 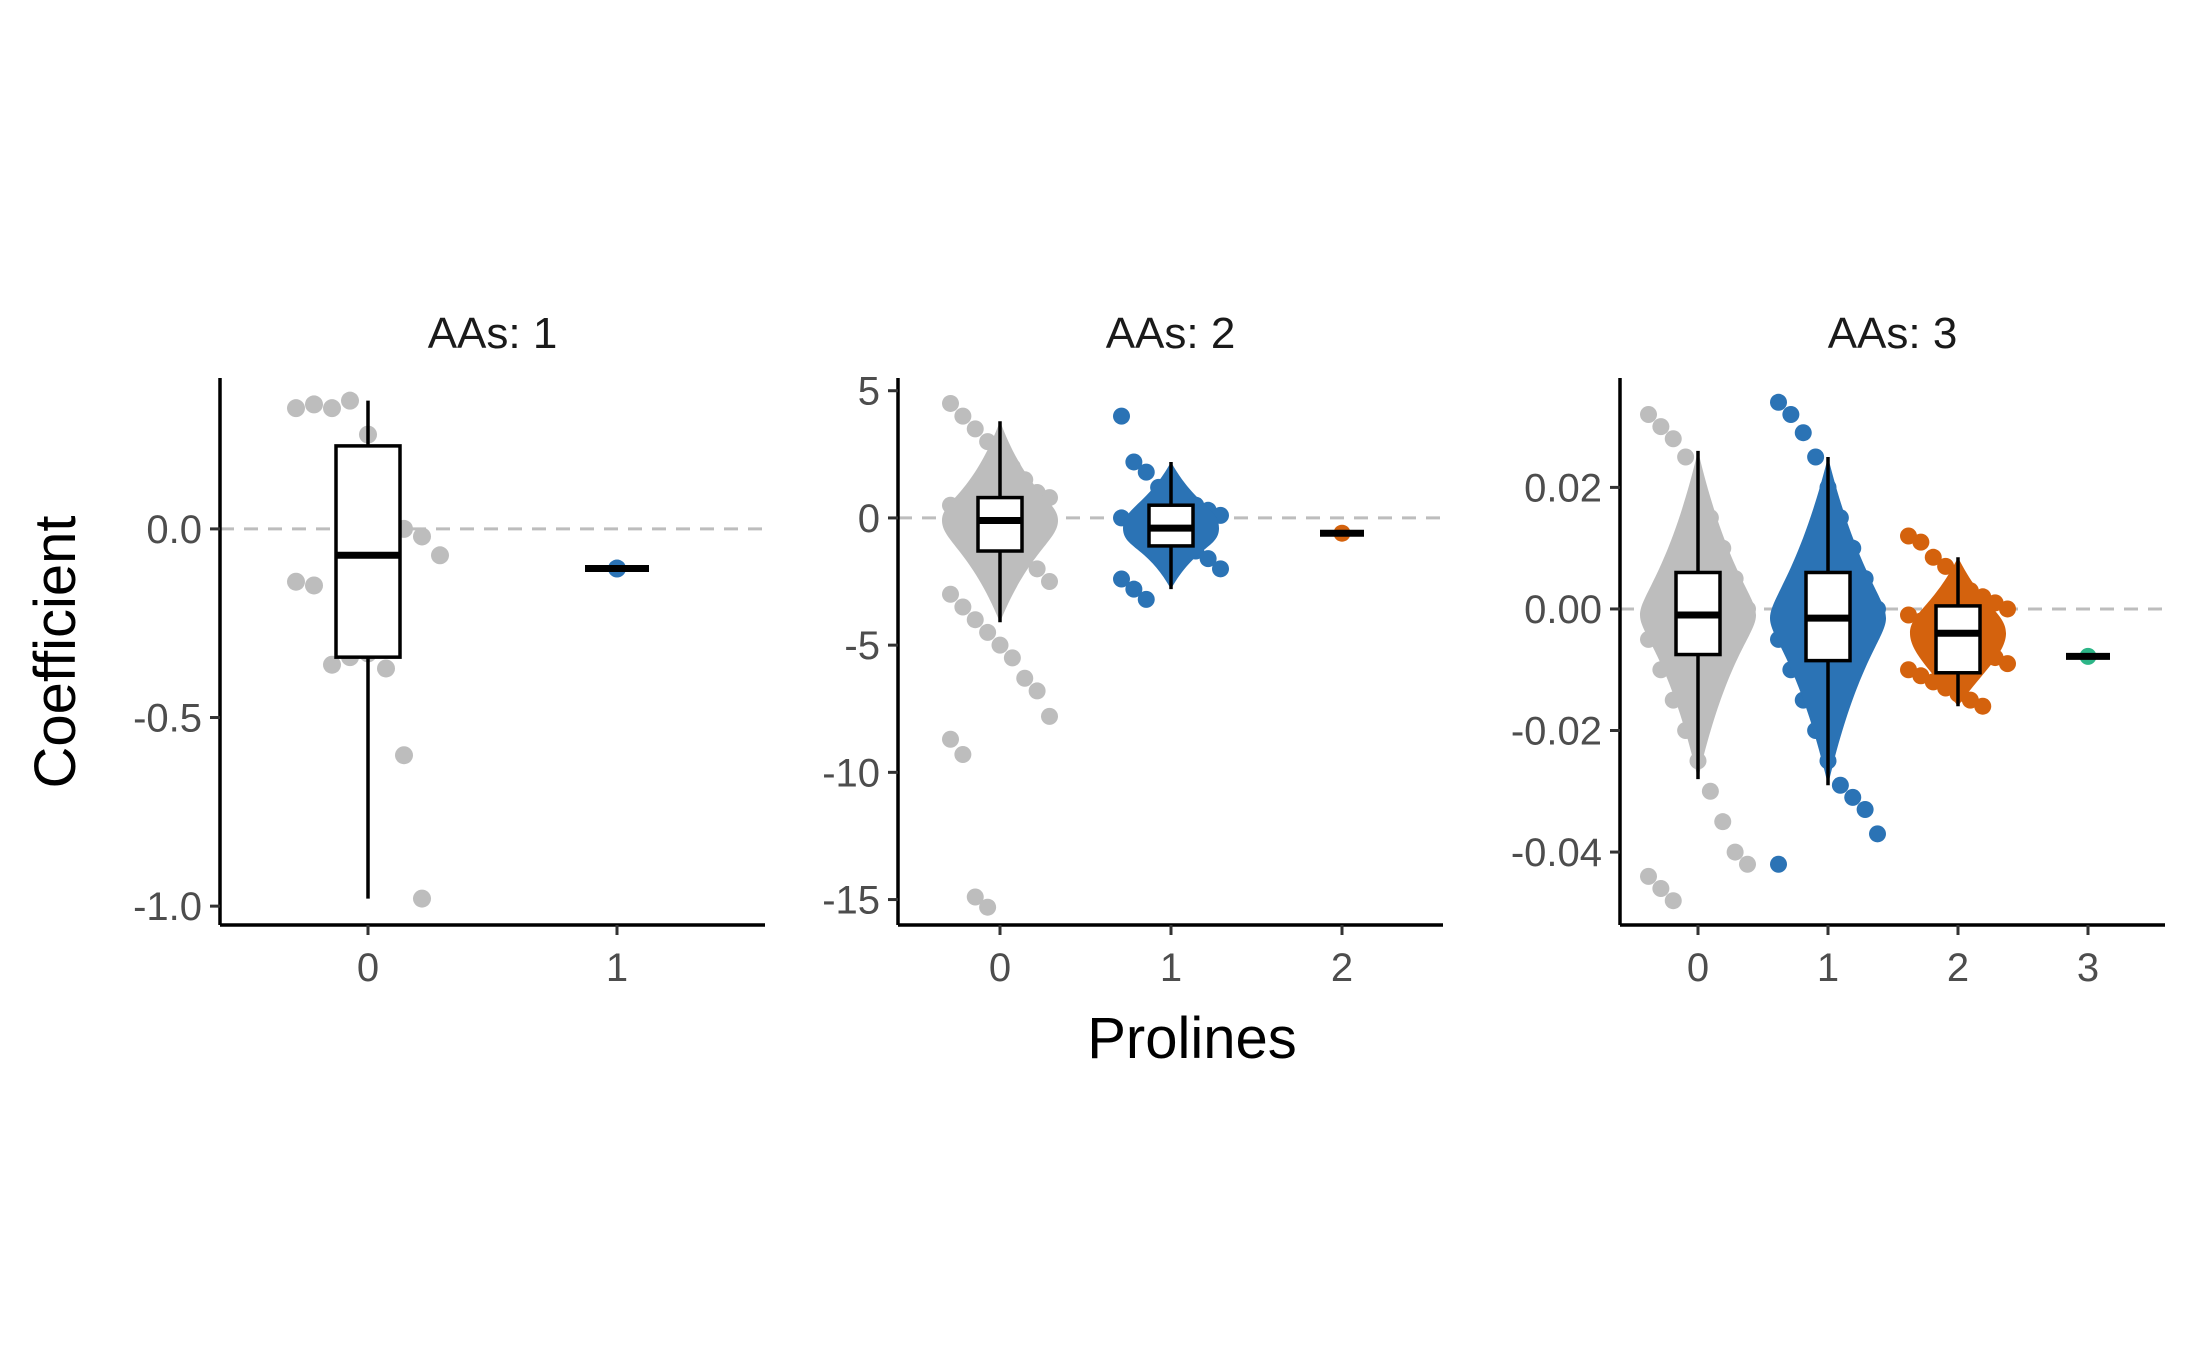 I want to click on y-axis-title: Coefficient, so click(x=55, y=652).